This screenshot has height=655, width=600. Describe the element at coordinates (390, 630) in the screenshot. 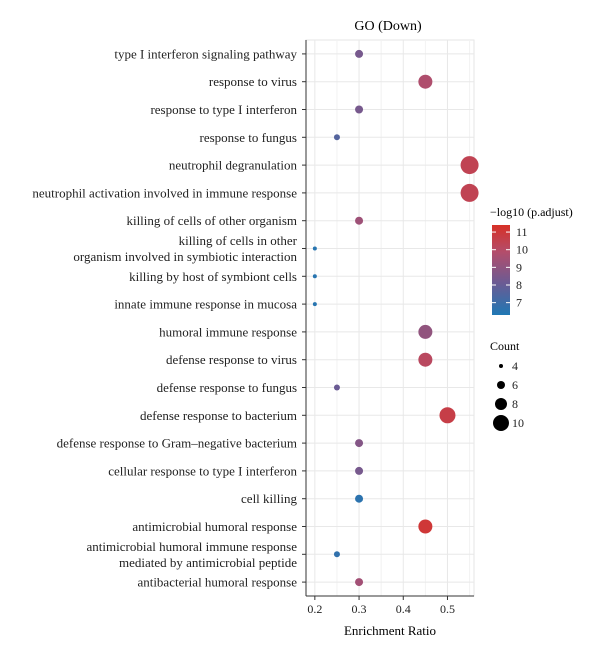

I see `x-axis-label: Enrichment Ratio` at that location.